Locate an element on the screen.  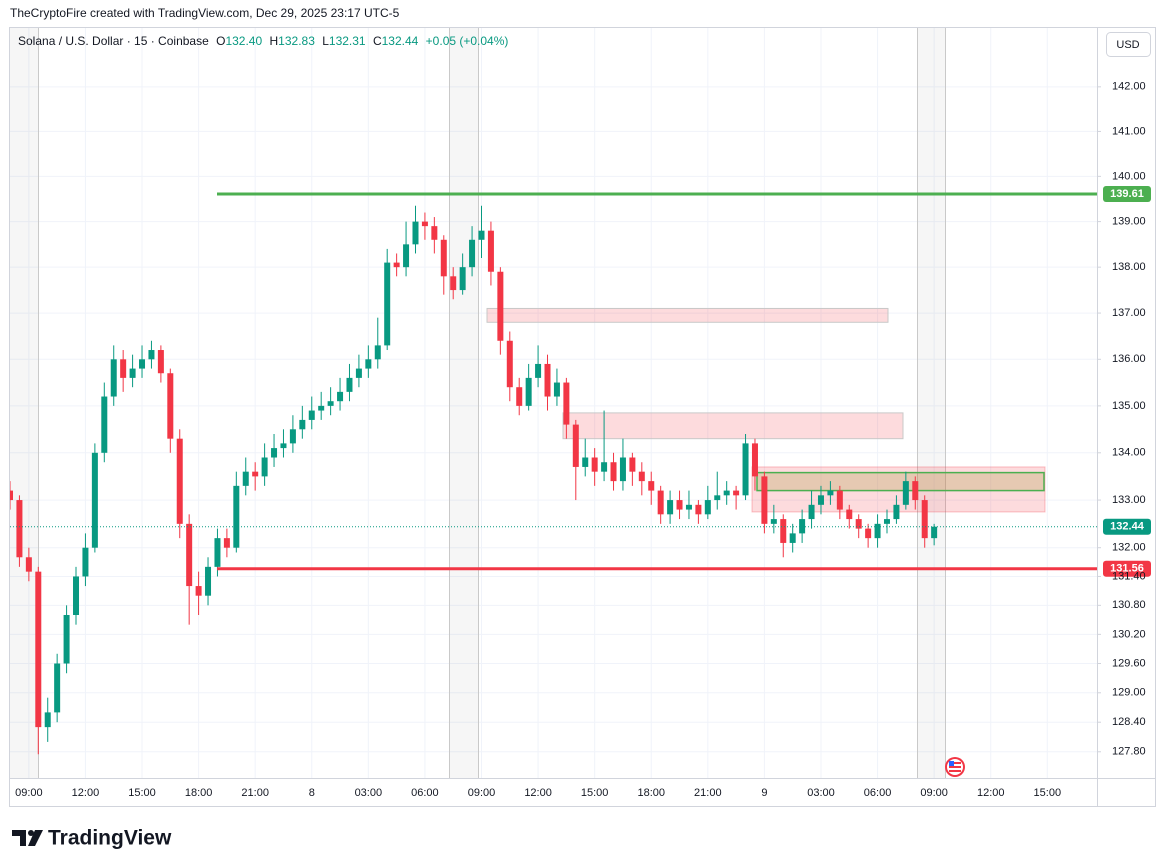
y-tick-label: 127.80 is located at coordinates (1129, 752).